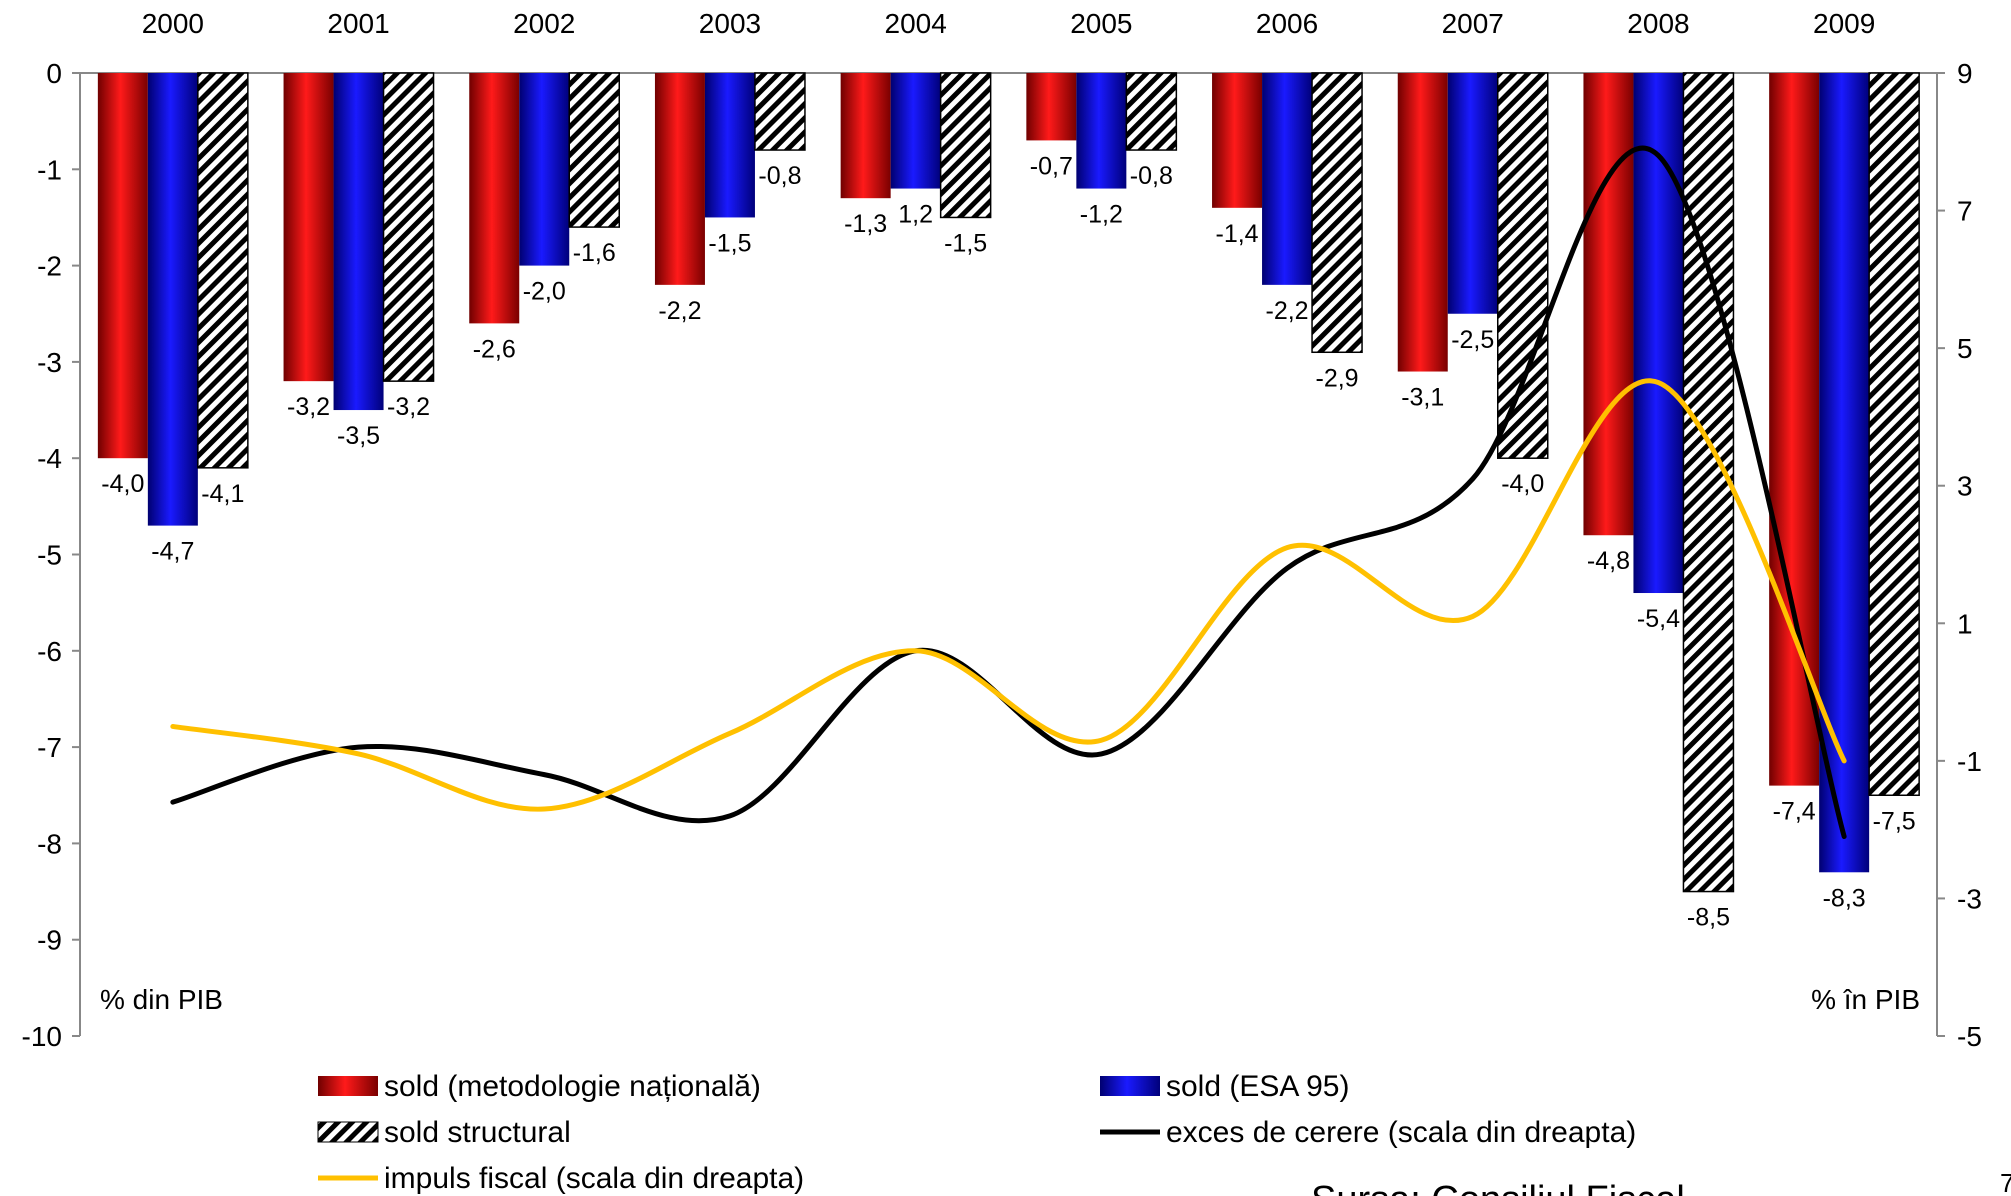  Describe the element at coordinates (1844, 23) in the screenshot. I see `x-tick-label: 2009` at that location.